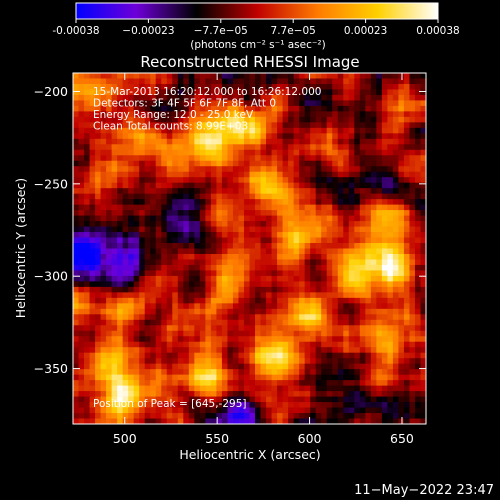  What do you see at coordinates (257, 11) in the screenshot?
I see `colorbar-gradient` at bounding box center [257, 11].